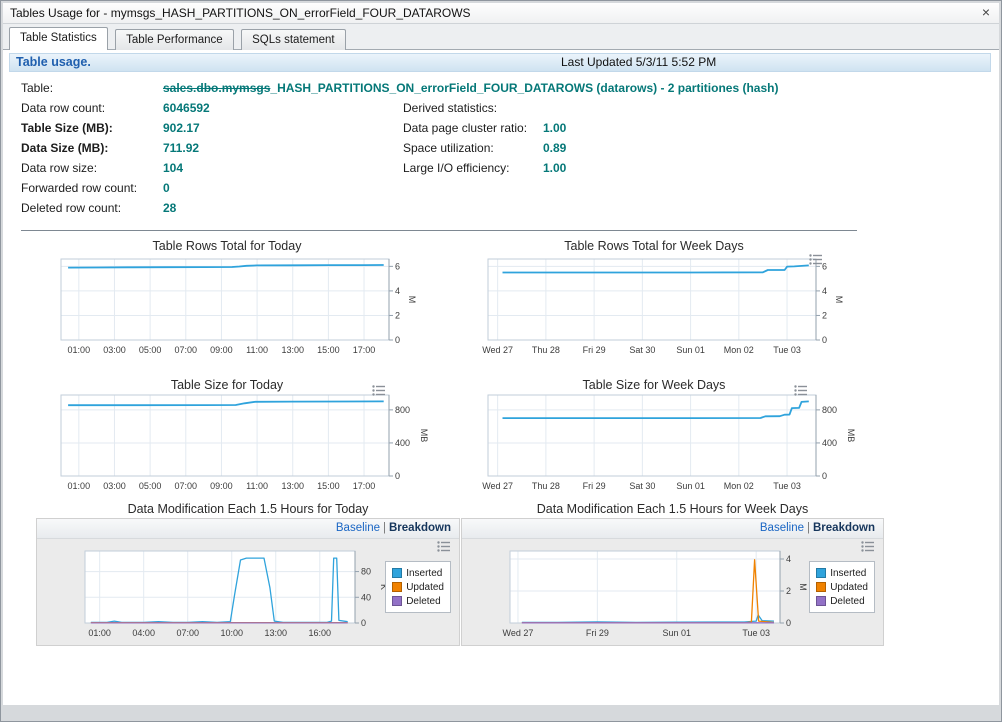  What do you see at coordinates (655, 594) in the screenshot?
I see `chart-mod-week: 0 2 4 M Wed 27 Fri 29 Sun 01 Tue 03` at bounding box center [655, 594].